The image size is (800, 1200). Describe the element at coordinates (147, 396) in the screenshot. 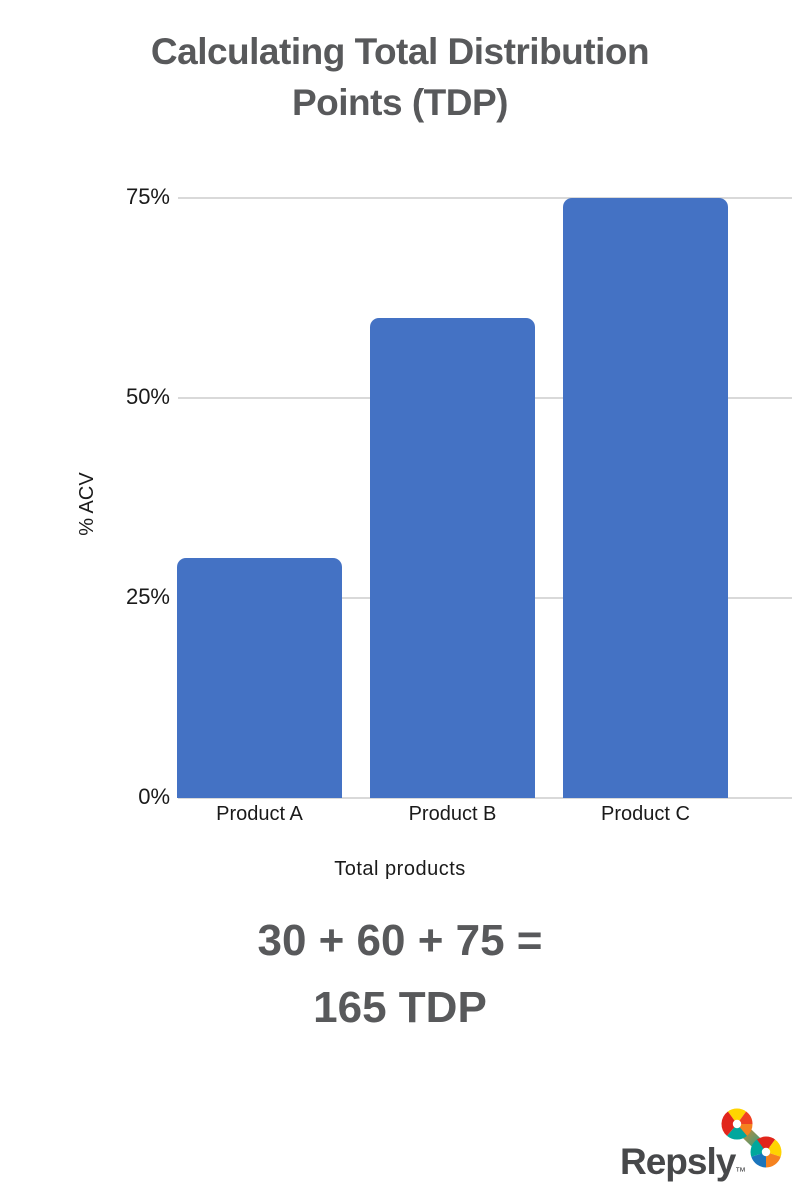

I see `y-tick-label-50: 50%` at that location.